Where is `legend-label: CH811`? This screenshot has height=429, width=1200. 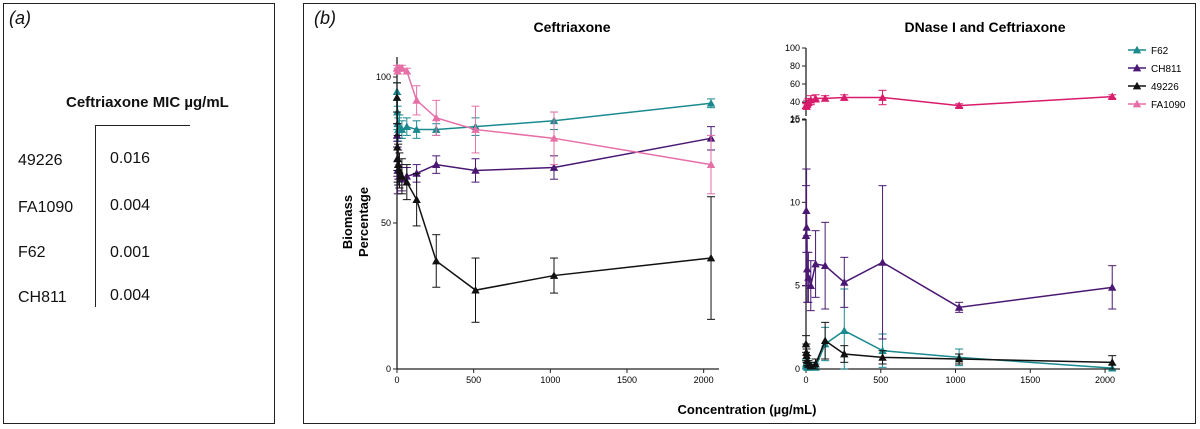
legend-label: CH811 is located at coordinates (1166, 69).